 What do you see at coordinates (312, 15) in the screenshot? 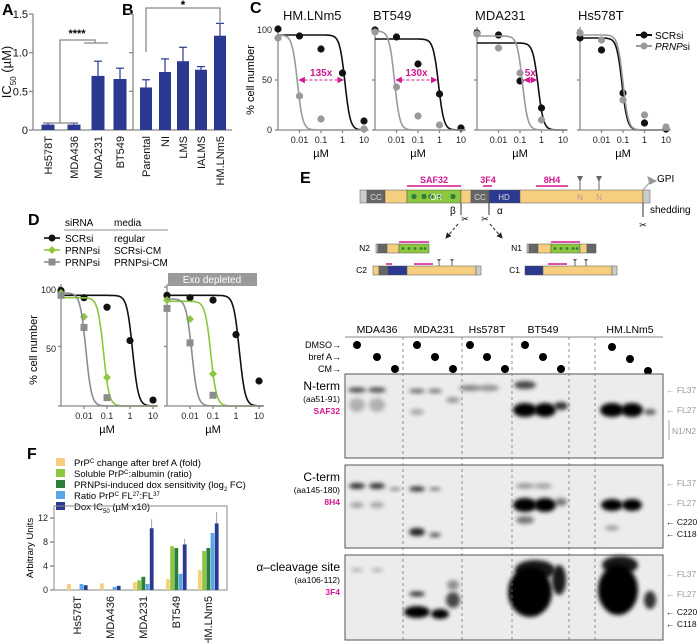
I see `plot-title: HM.LNm5` at bounding box center [312, 15].